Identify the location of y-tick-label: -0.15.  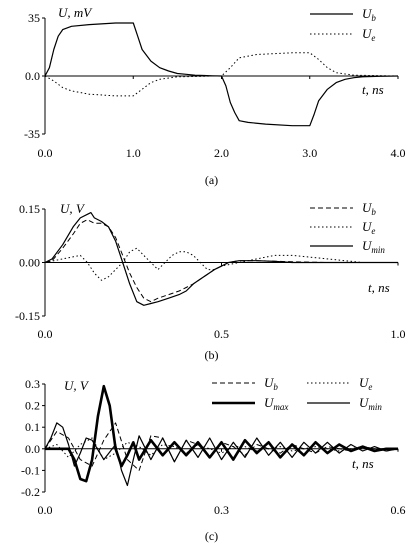
(27, 316).